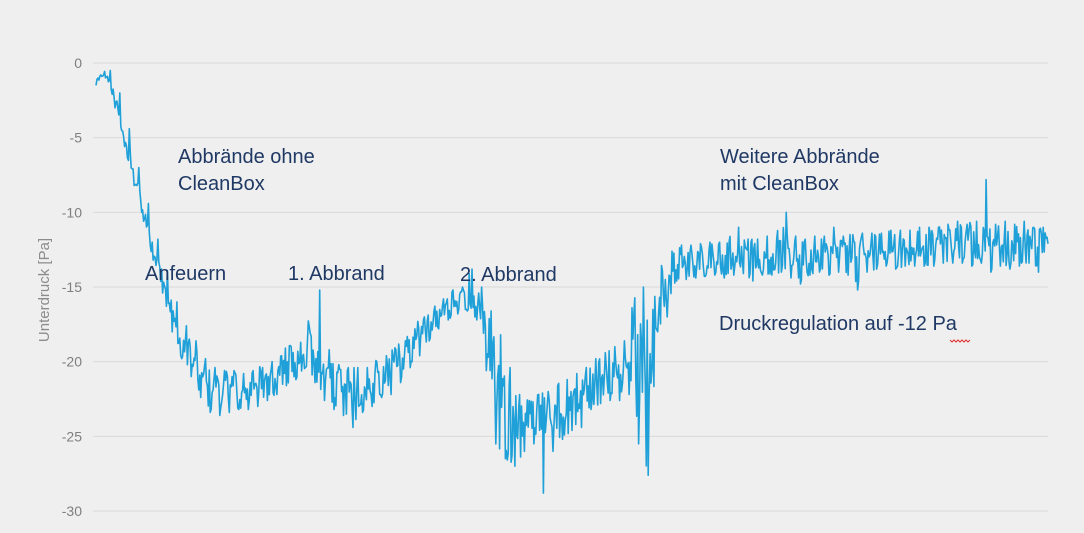 Image resolution: width=1084 pixels, height=533 pixels. What do you see at coordinates (221, 184) in the screenshot?
I see `annotation-ohne-line2: CleanBox` at bounding box center [221, 184].